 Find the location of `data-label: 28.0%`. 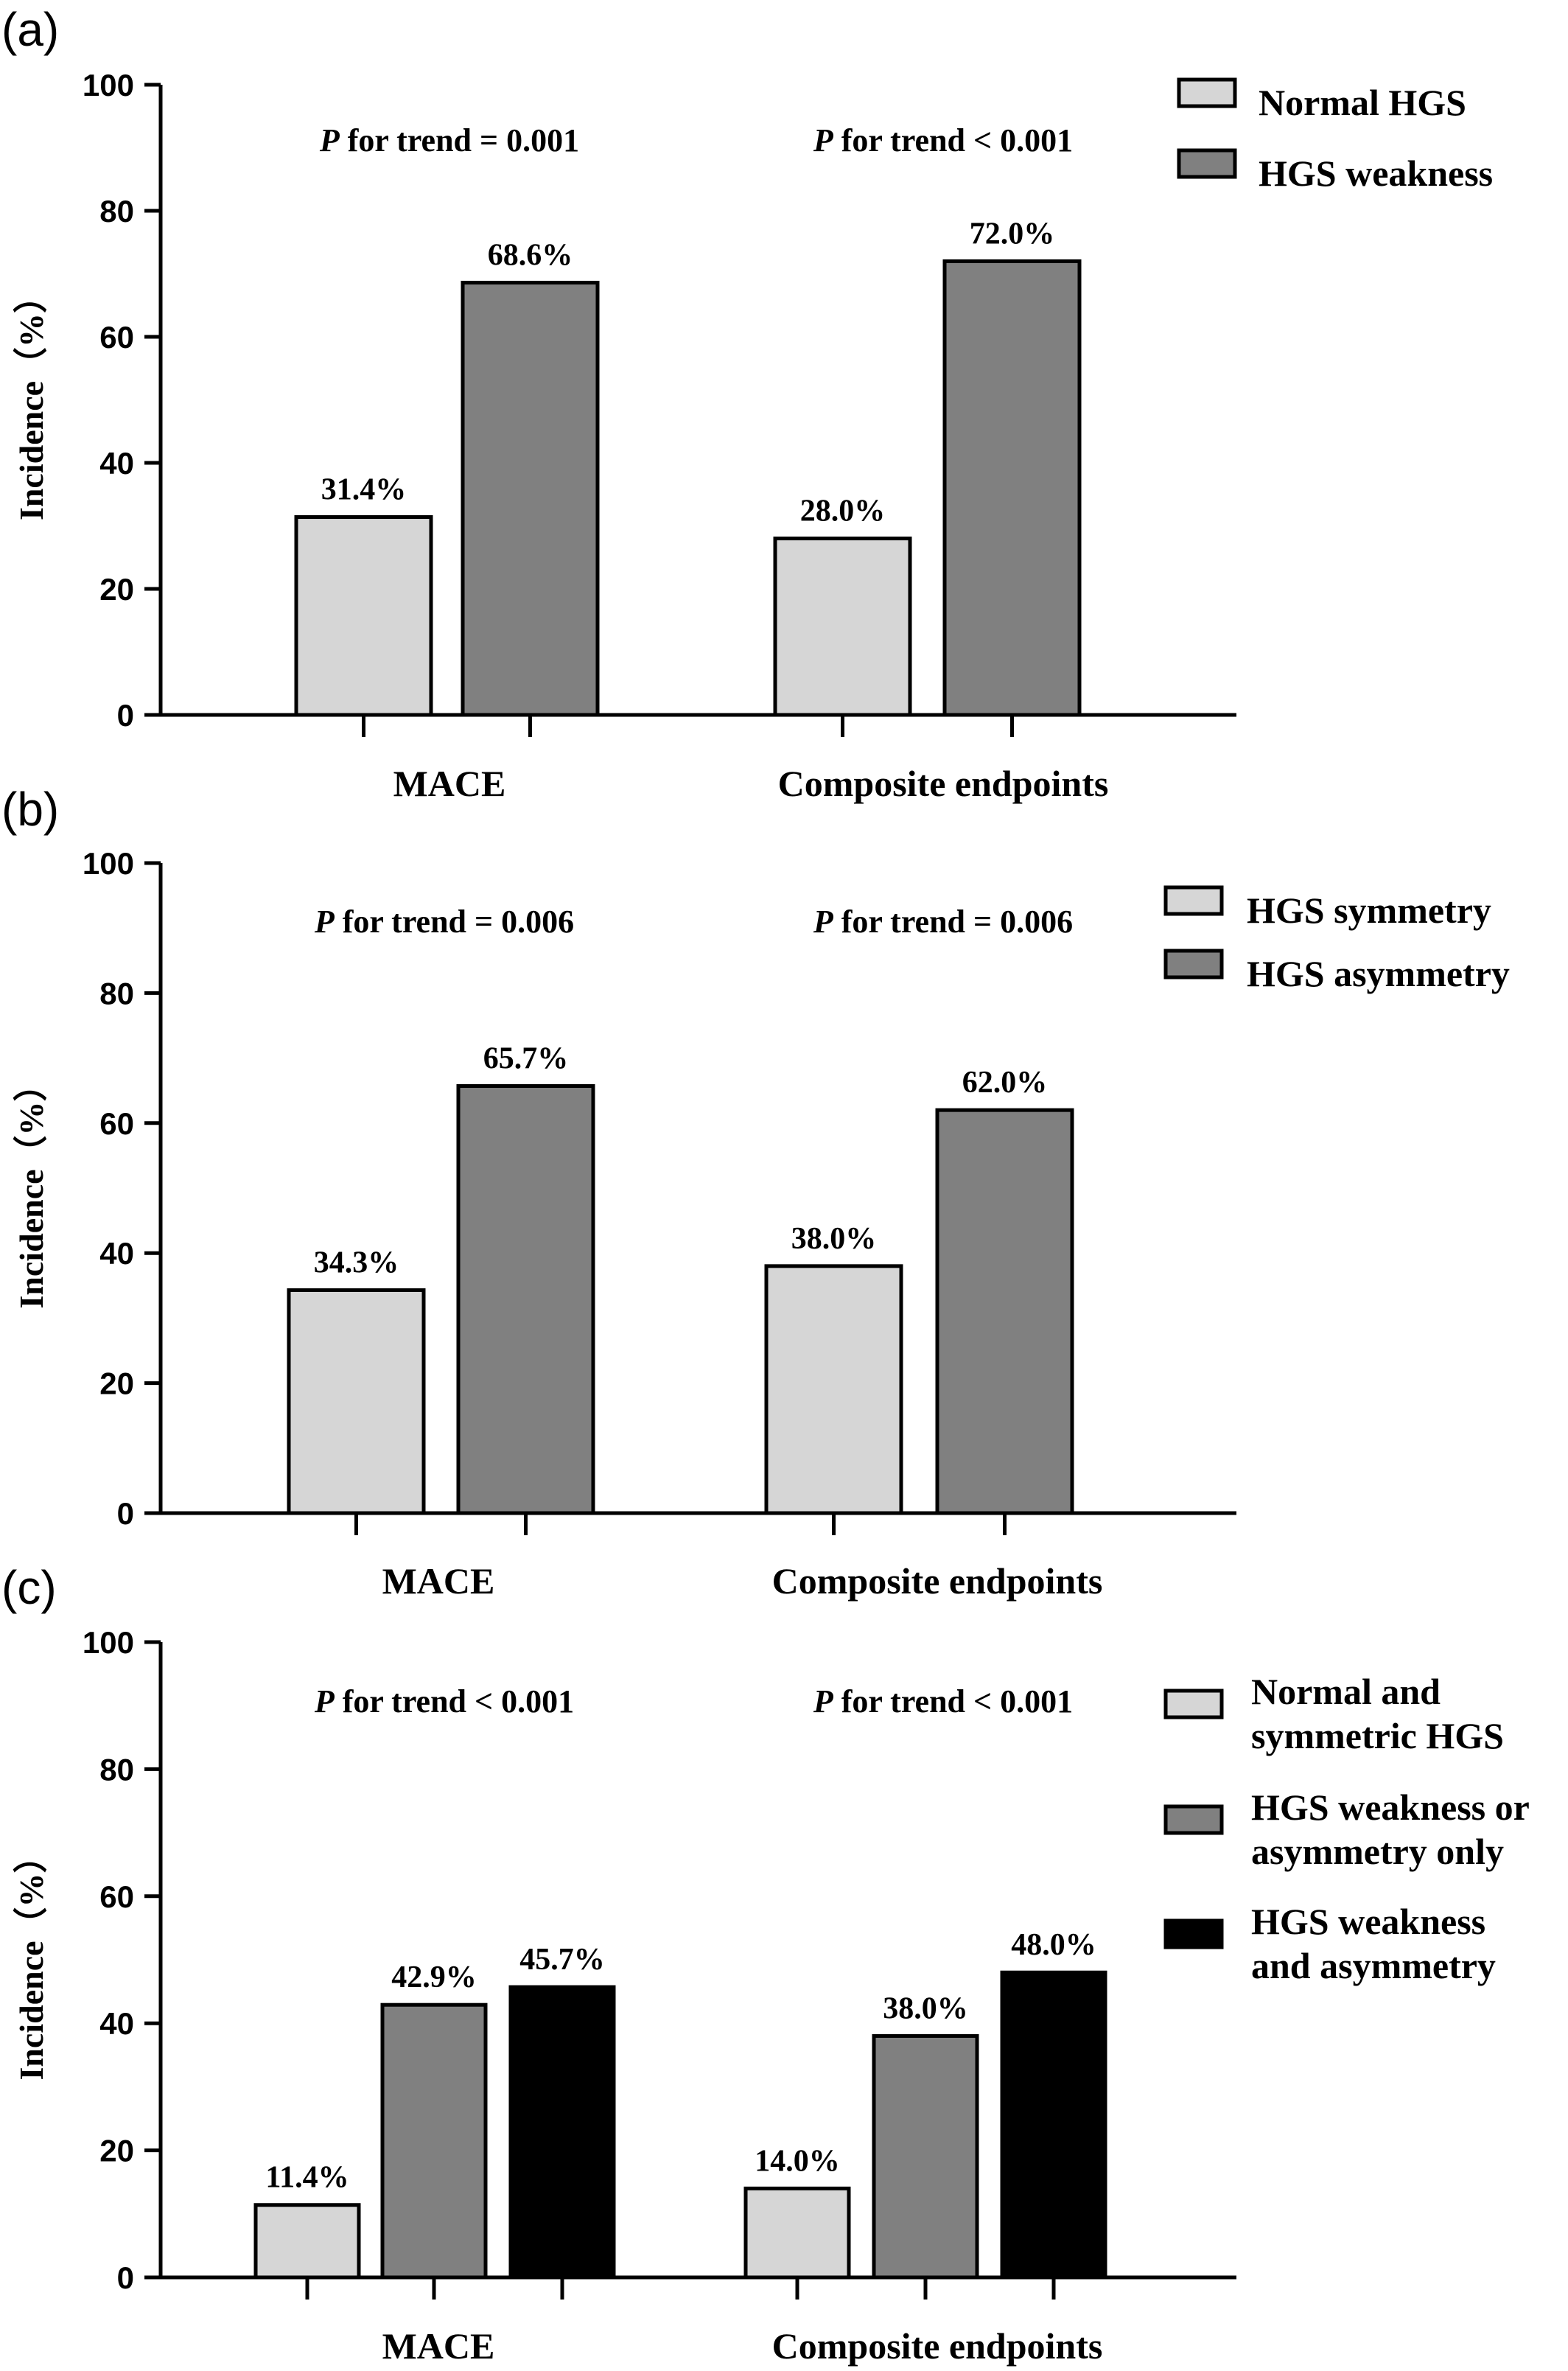

data-label: 28.0% is located at coordinates (843, 511).